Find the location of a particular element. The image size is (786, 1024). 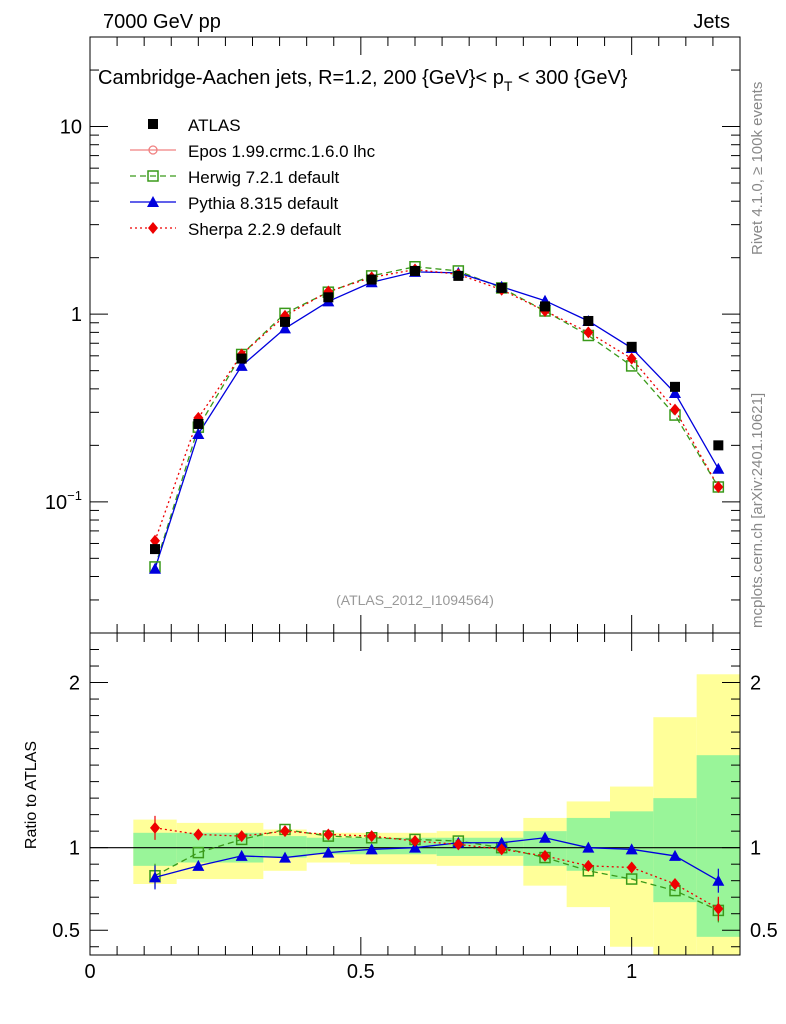

ratio-y-tick-label-right: 0.5 is located at coordinates (764, 931).